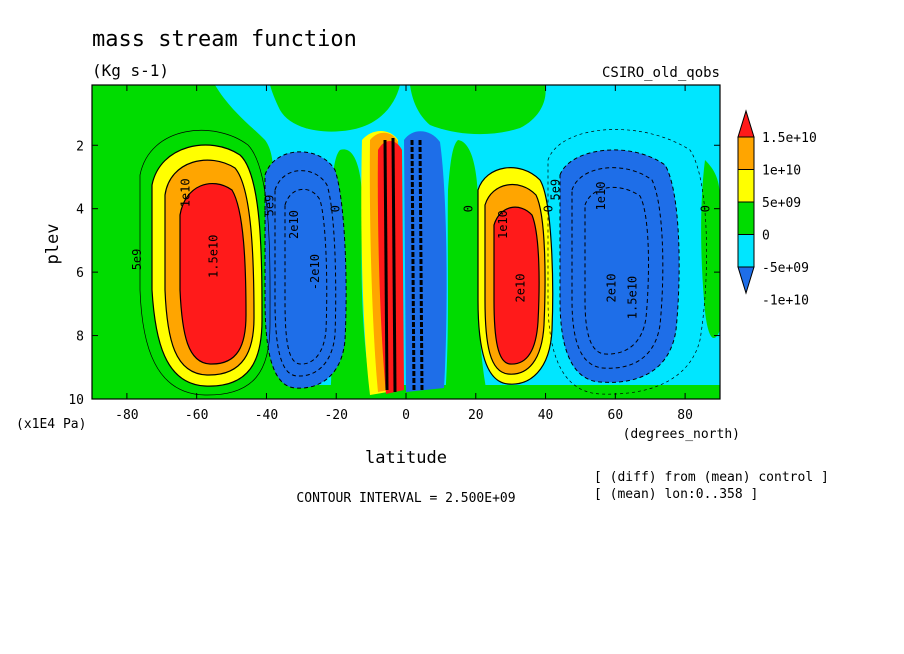 Image resolution: width=904 pixels, height=654 pixels. Describe the element at coordinates (80, 210) in the screenshot. I see `y-tick-label: 4` at that location.